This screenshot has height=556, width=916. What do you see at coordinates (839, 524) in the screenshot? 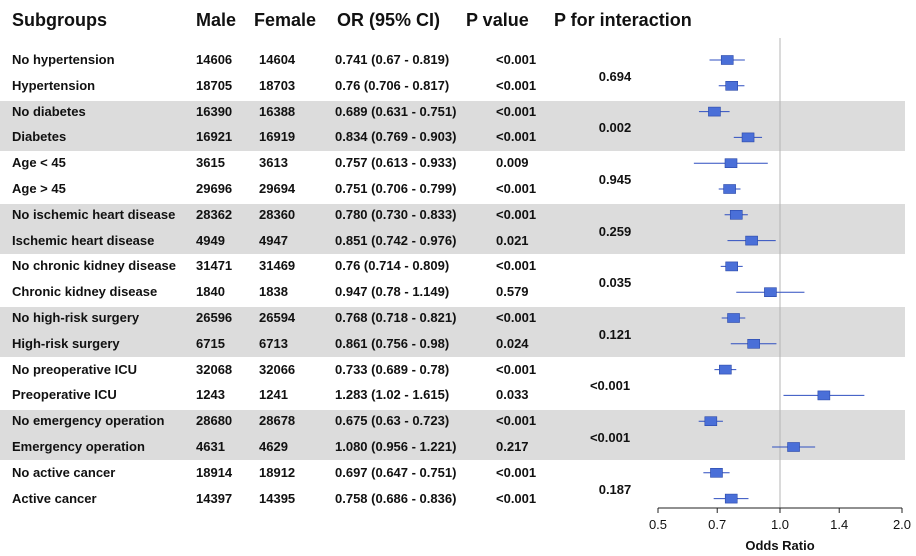
I see `x-tick-label: 1.4` at bounding box center [839, 524].